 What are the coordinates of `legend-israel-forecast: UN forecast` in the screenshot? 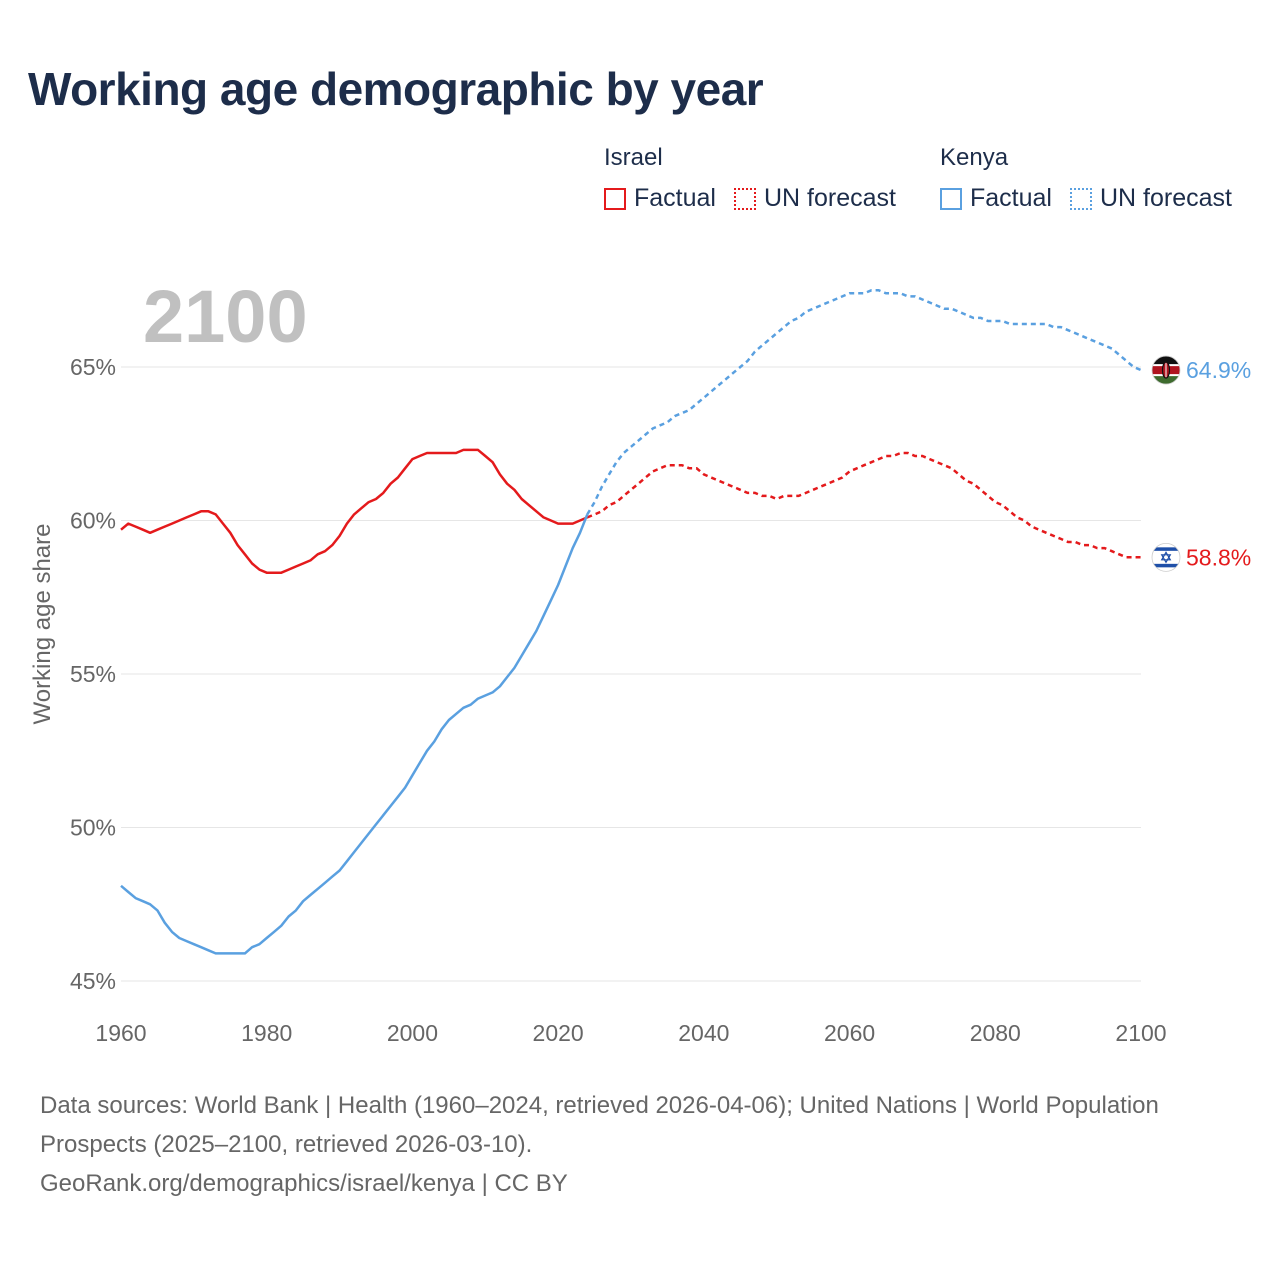 It's located at (814, 198).